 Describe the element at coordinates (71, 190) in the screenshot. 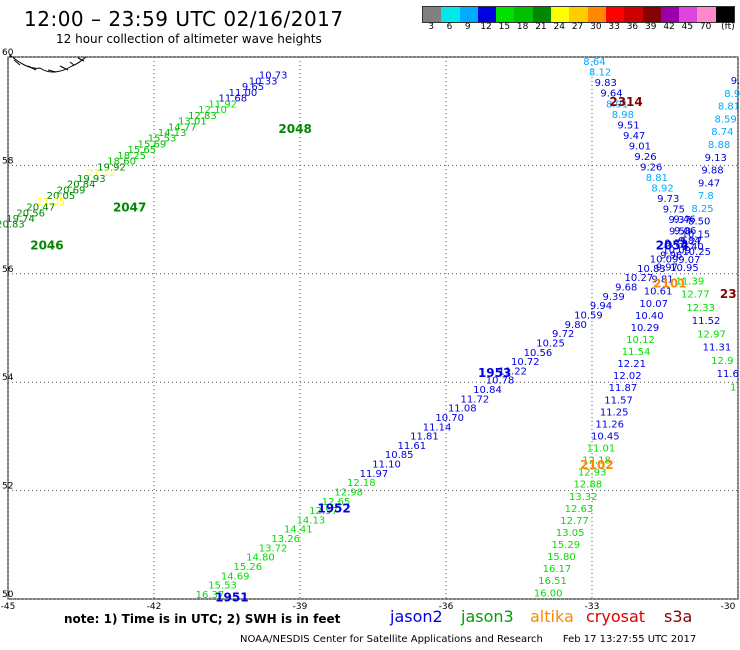

I see `wave-height-value: 20.69` at that location.